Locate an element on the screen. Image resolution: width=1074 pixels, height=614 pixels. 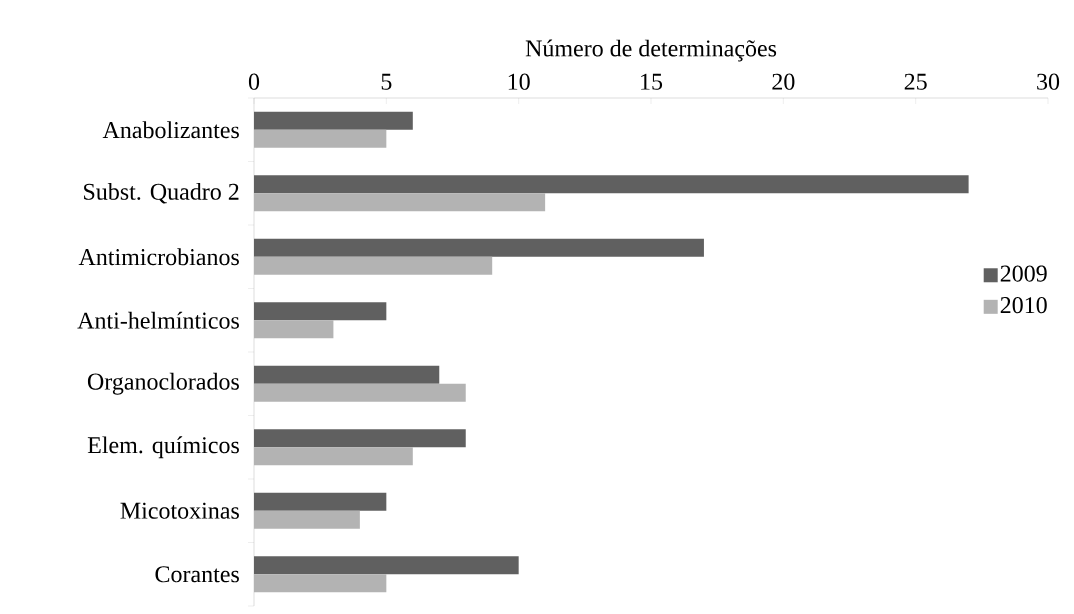
y-tick-label: Organoclorados is located at coordinates (163, 383).